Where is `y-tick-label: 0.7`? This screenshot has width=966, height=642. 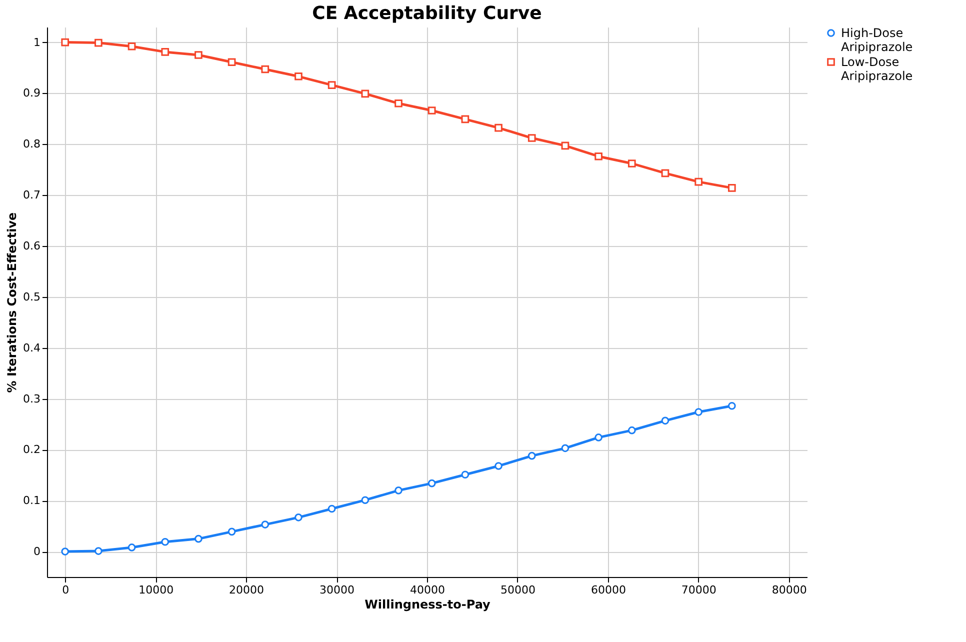
y-tick-label: 0.7 is located at coordinates (31, 195).